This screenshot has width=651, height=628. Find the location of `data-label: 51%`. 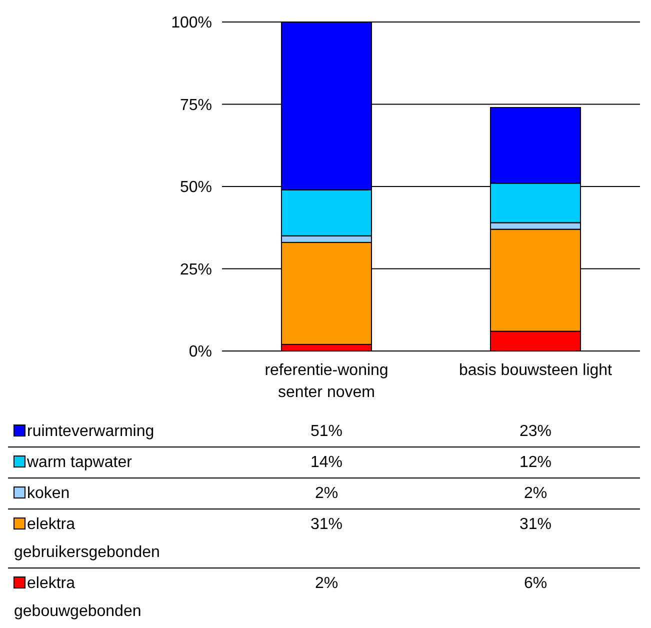

data-label: 51% is located at coordinates (326, 431).